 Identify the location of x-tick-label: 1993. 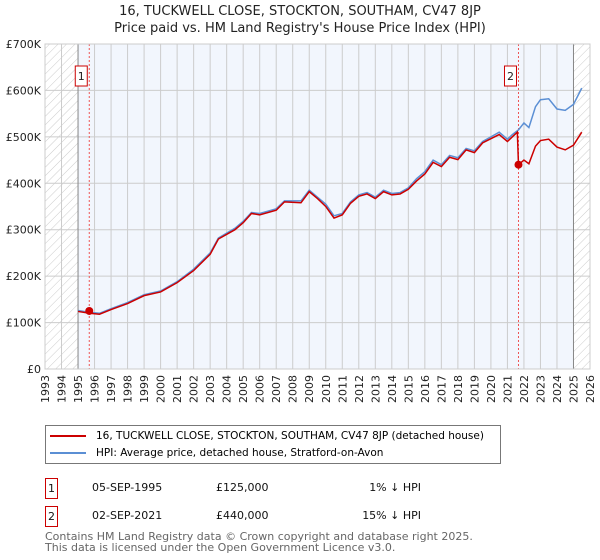
(45, 389).